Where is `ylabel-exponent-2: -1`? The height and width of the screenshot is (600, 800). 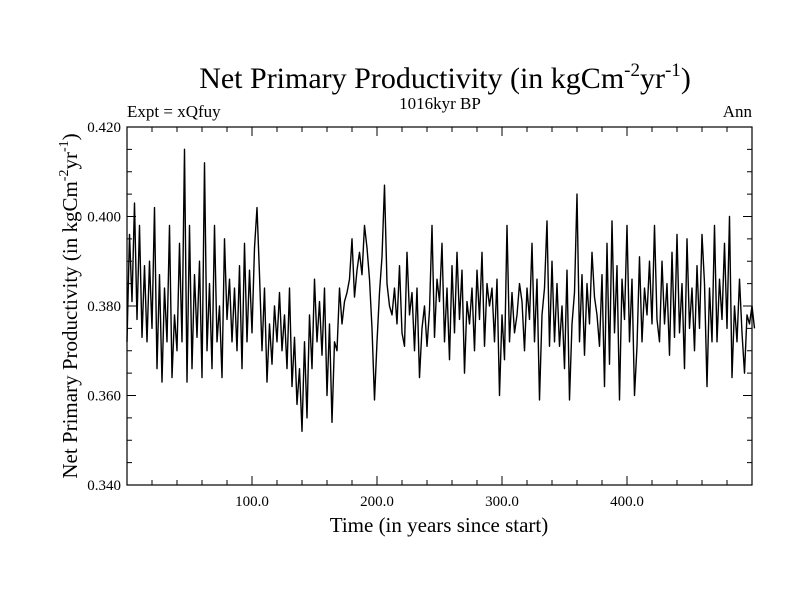
ylabel-exponent-2: -1 is located at coordinates (64, 146).